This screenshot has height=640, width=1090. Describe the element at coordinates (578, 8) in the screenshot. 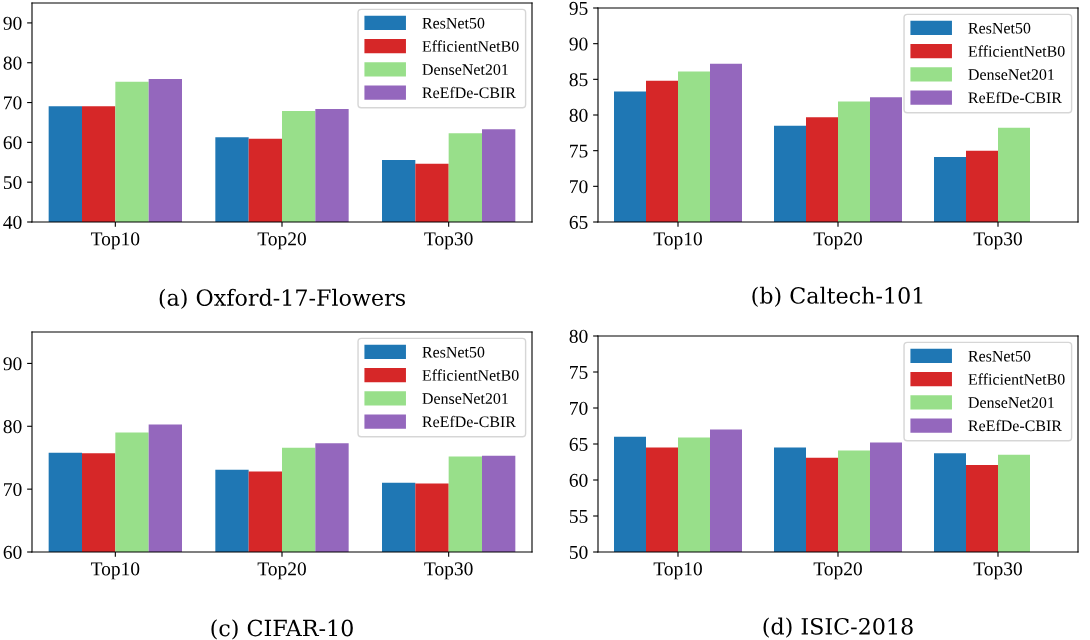

I see `y-tick-label: 95` at that location.